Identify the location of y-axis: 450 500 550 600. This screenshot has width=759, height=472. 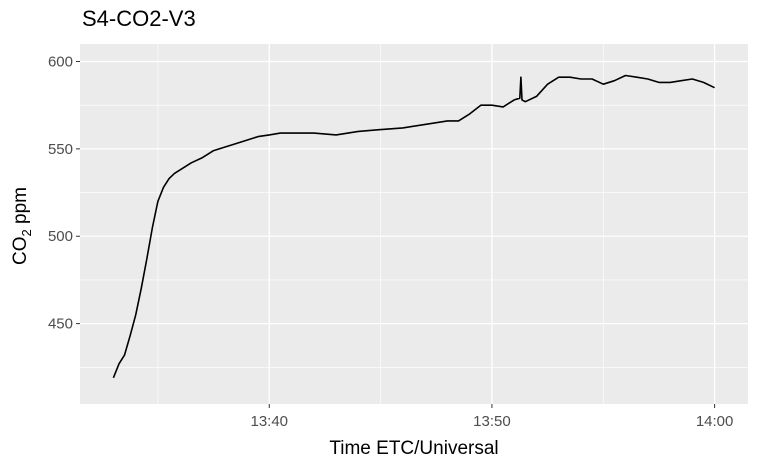
(64, 193).